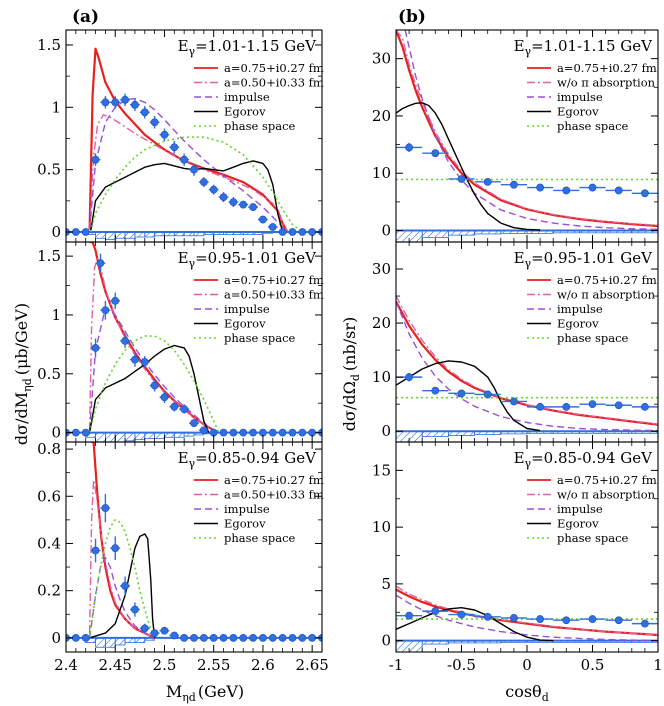  Describe the element at coordinates (115, 665) in the screenshot. I see `x-tick-label: 2.45` at that location.